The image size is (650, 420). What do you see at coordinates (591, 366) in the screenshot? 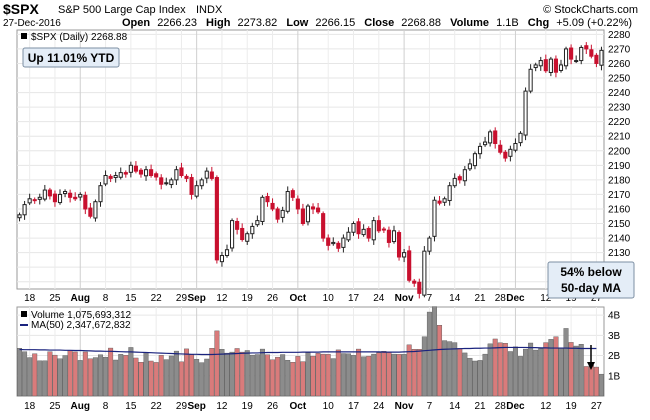
I see `annotation-arrow-head` at bounding box center [591, 366].